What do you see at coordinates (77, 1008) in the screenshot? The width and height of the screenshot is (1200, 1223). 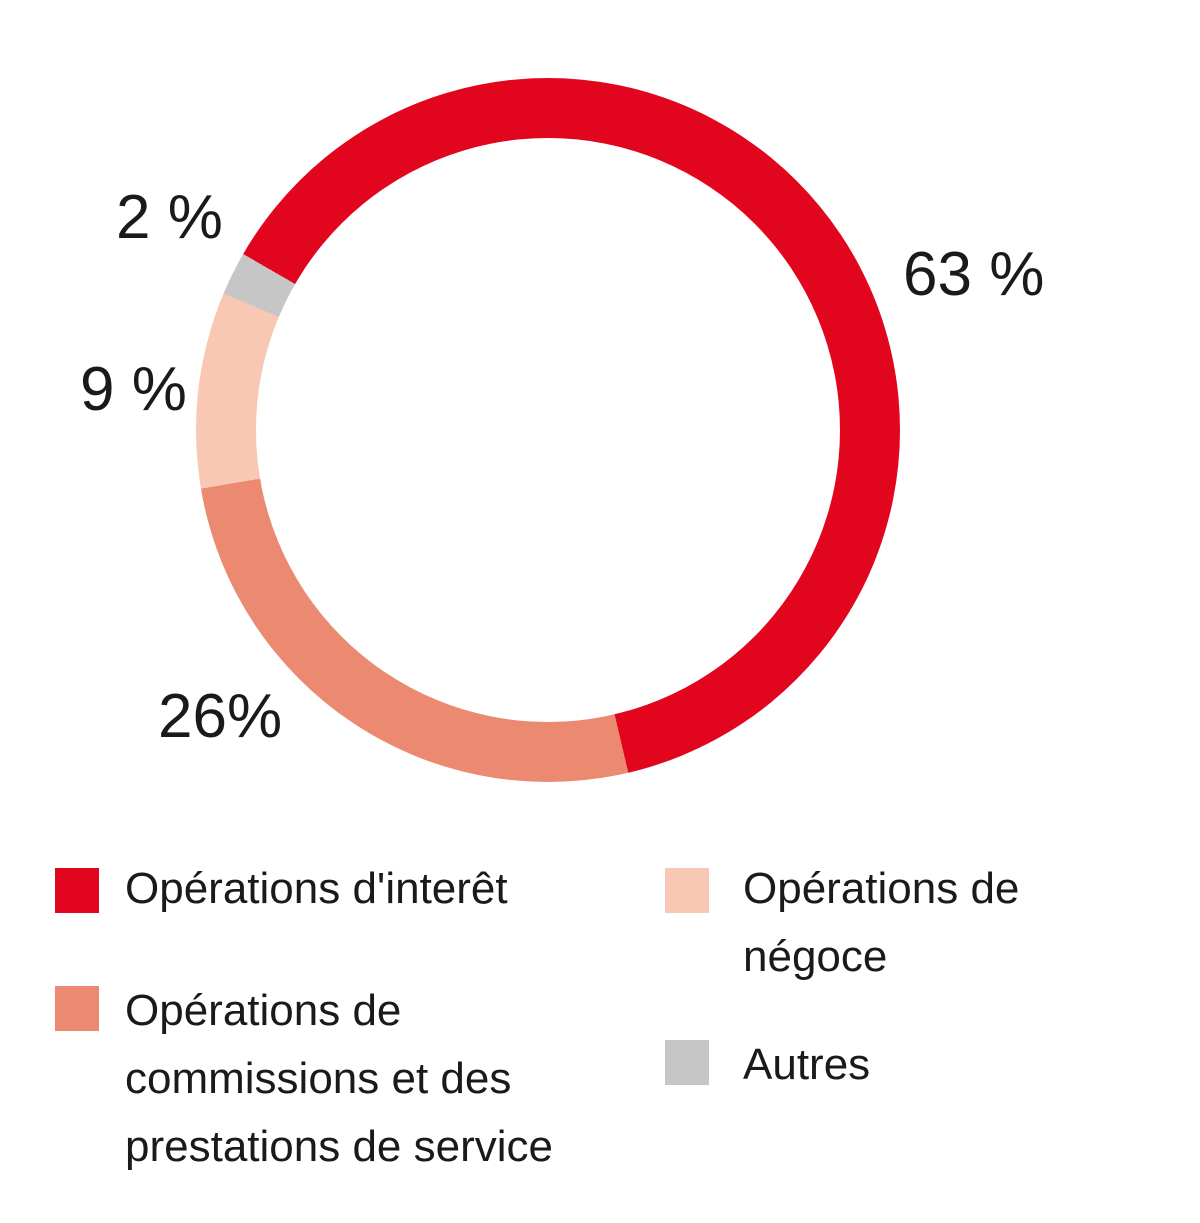 I see `legend-swatch-commissions` at bounding box center [77, 1008].